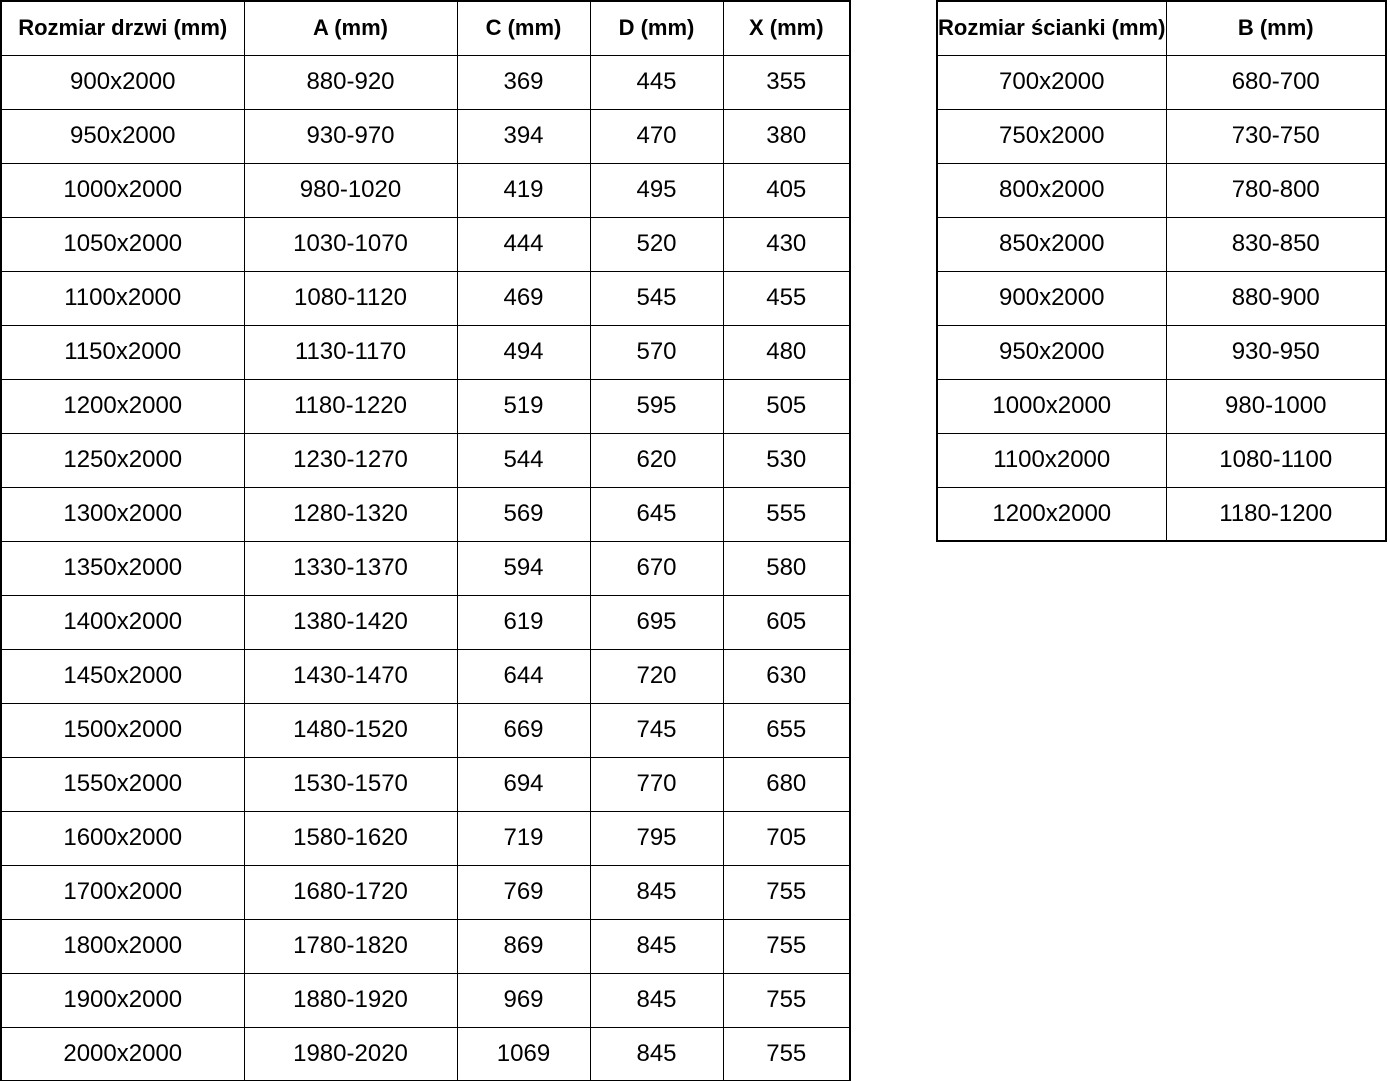  Describe the element at coordinates (523, 622) in the screenshot. I see `table-cell: 619` at that location.